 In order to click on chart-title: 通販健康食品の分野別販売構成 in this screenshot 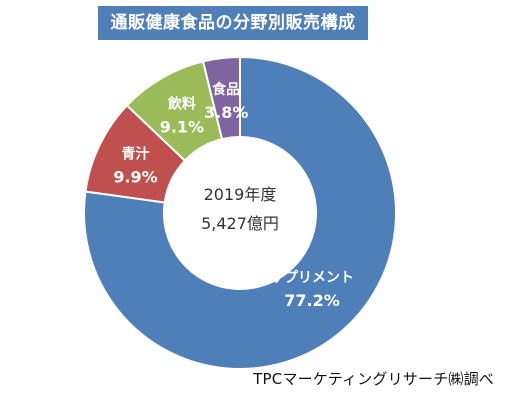, I will do `click(233, 23)`.